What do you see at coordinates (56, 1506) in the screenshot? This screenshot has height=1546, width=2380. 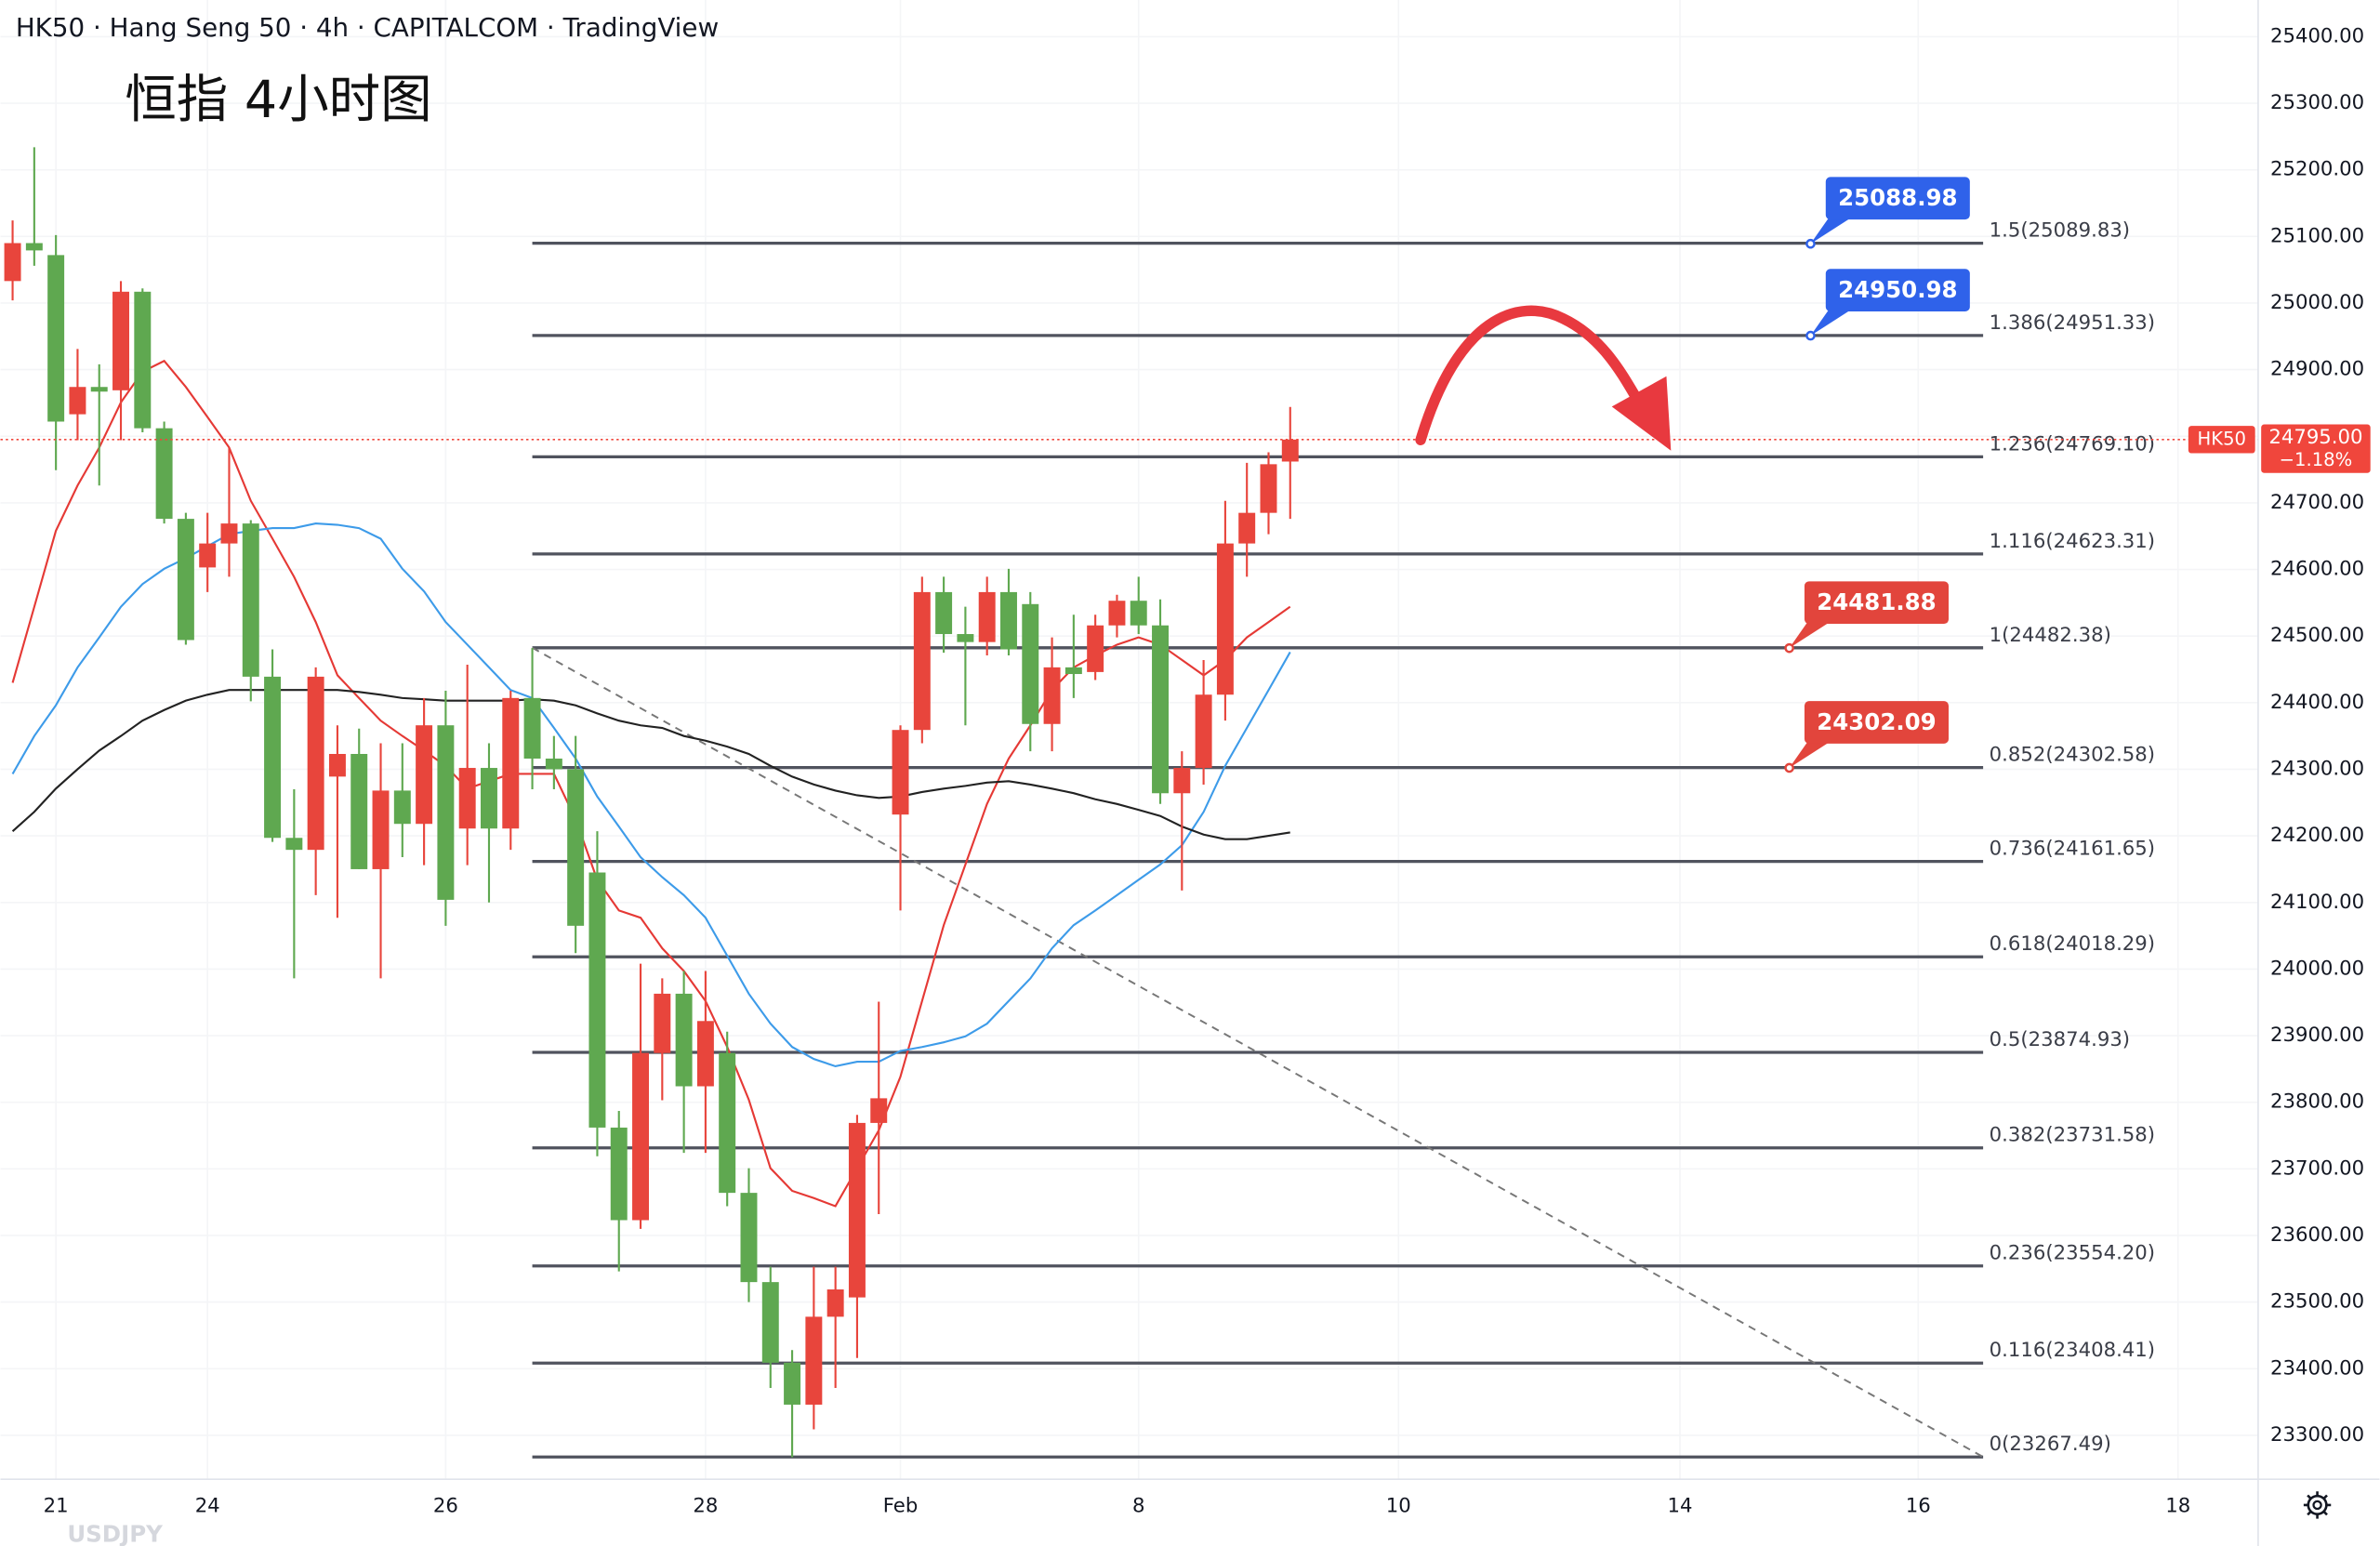 I see `x-tick-label: 21` at bounding box center [56, 1506].